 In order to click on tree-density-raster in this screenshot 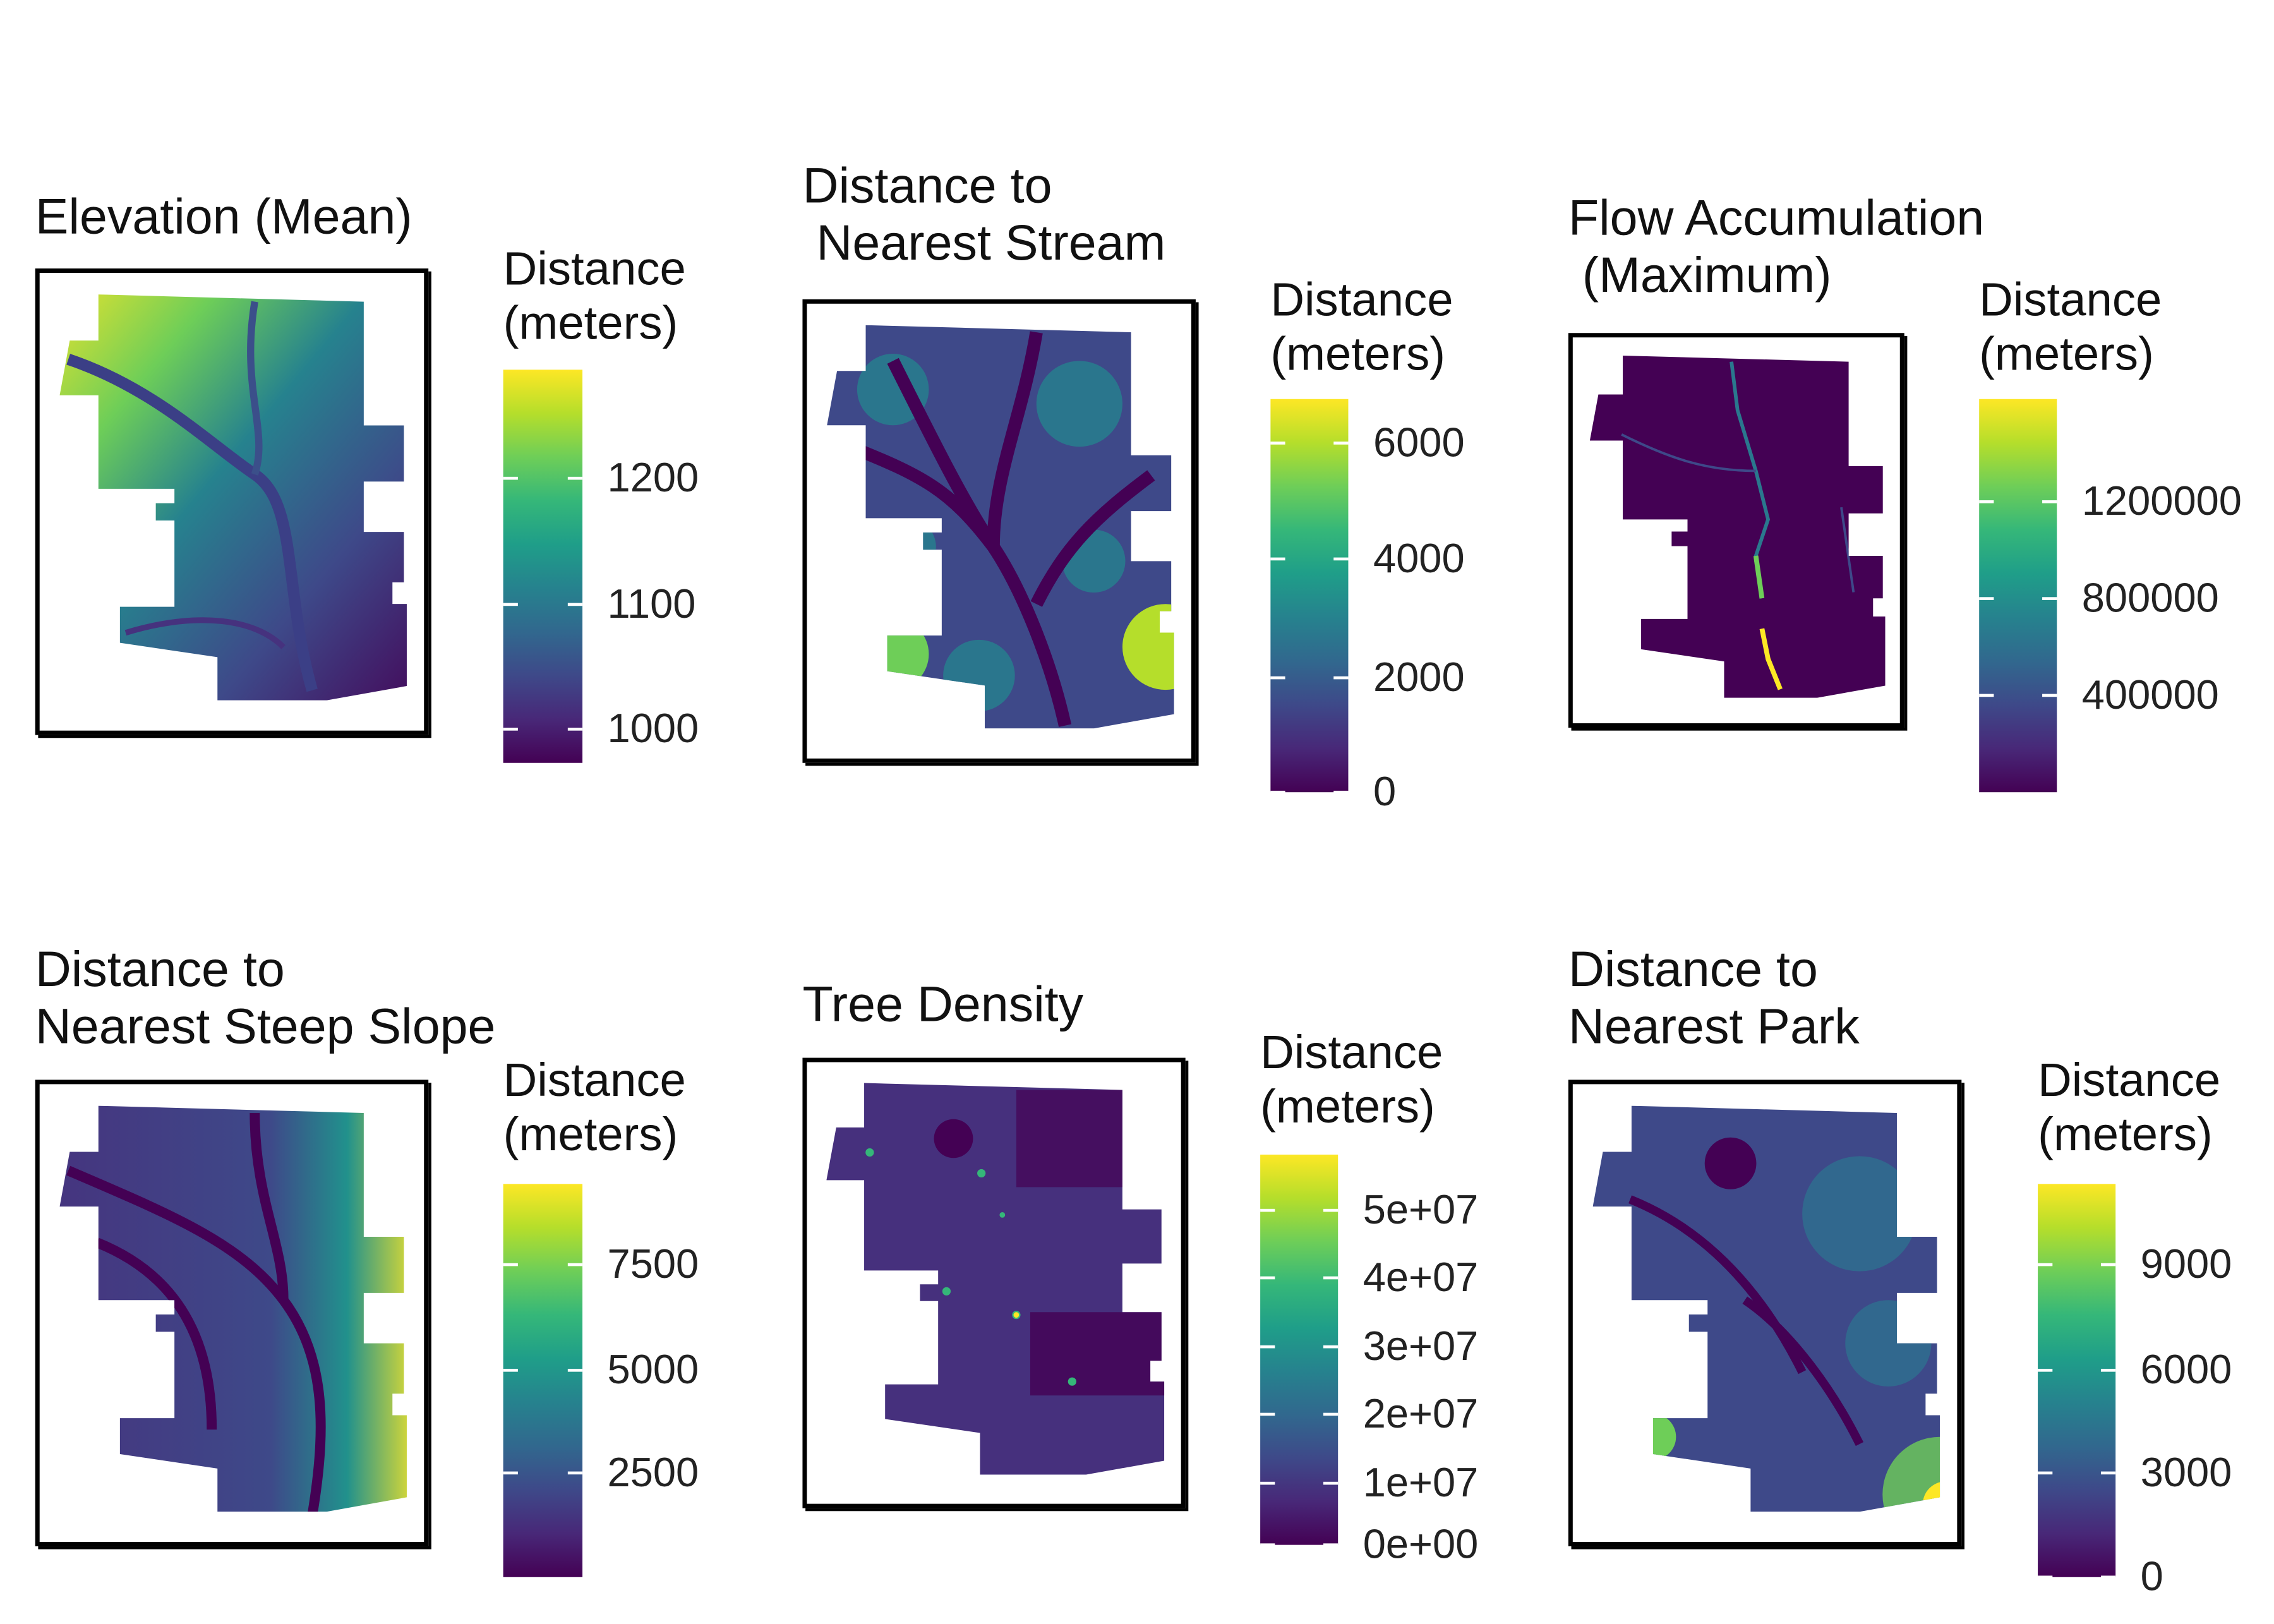, I will do `click(995, 1279)`.